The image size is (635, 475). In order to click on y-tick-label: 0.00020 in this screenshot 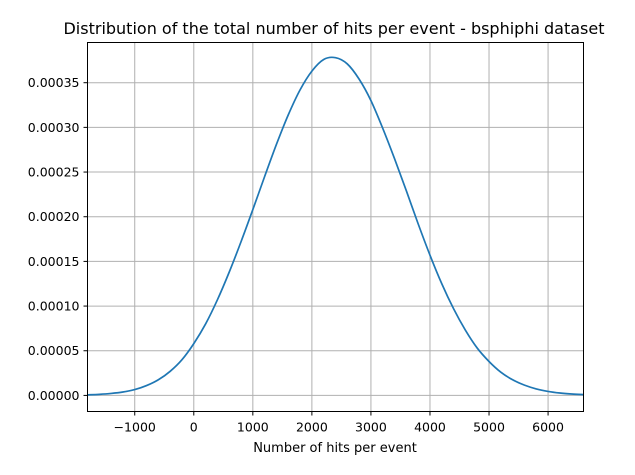, I will do `click(54, 216)`.